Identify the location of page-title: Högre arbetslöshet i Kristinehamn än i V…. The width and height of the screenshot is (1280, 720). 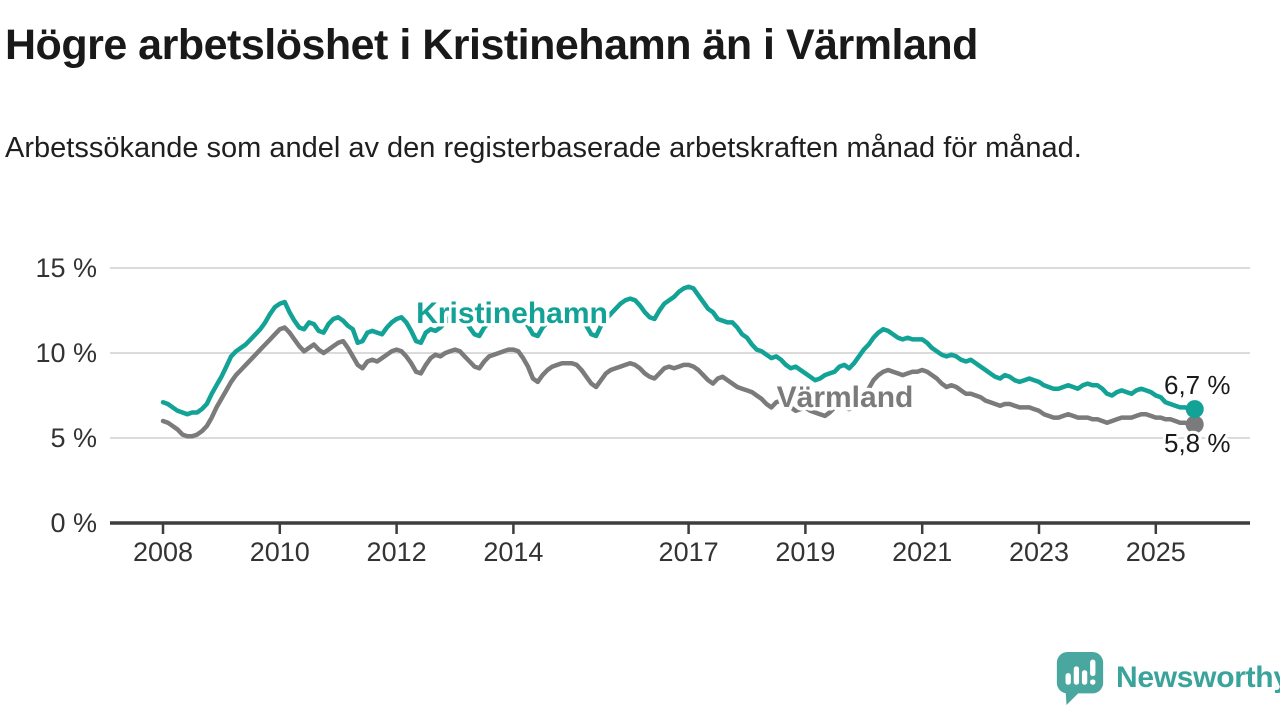
(491, 45).